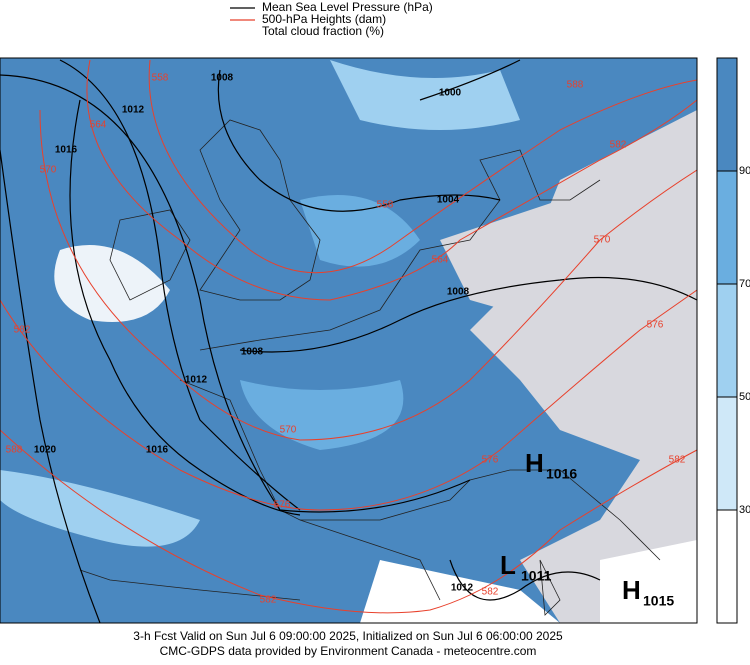 This screenshot has width=750, height=665. Describe the element at coordinates (347, 7) in the screenshot. I see `legend-label: Mean Sea Level Pressure (hPa)` at that location.